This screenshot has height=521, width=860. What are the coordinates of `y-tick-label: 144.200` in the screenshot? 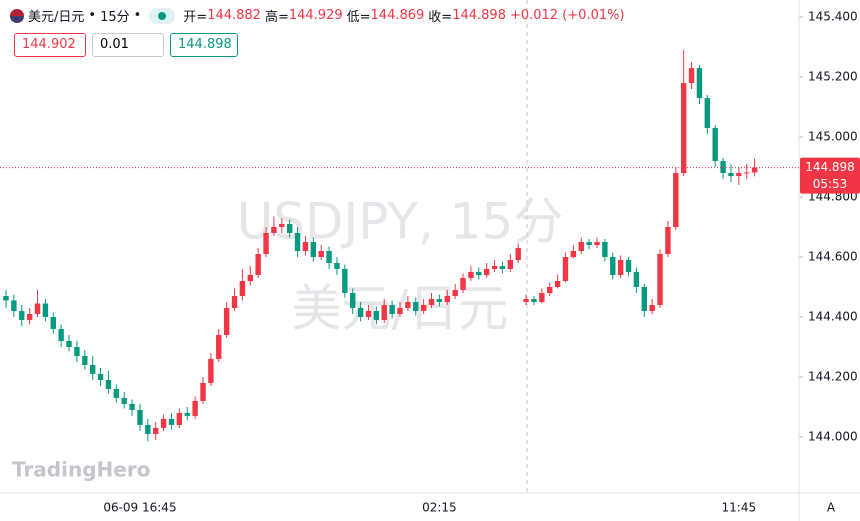 It's located at (833, 376).